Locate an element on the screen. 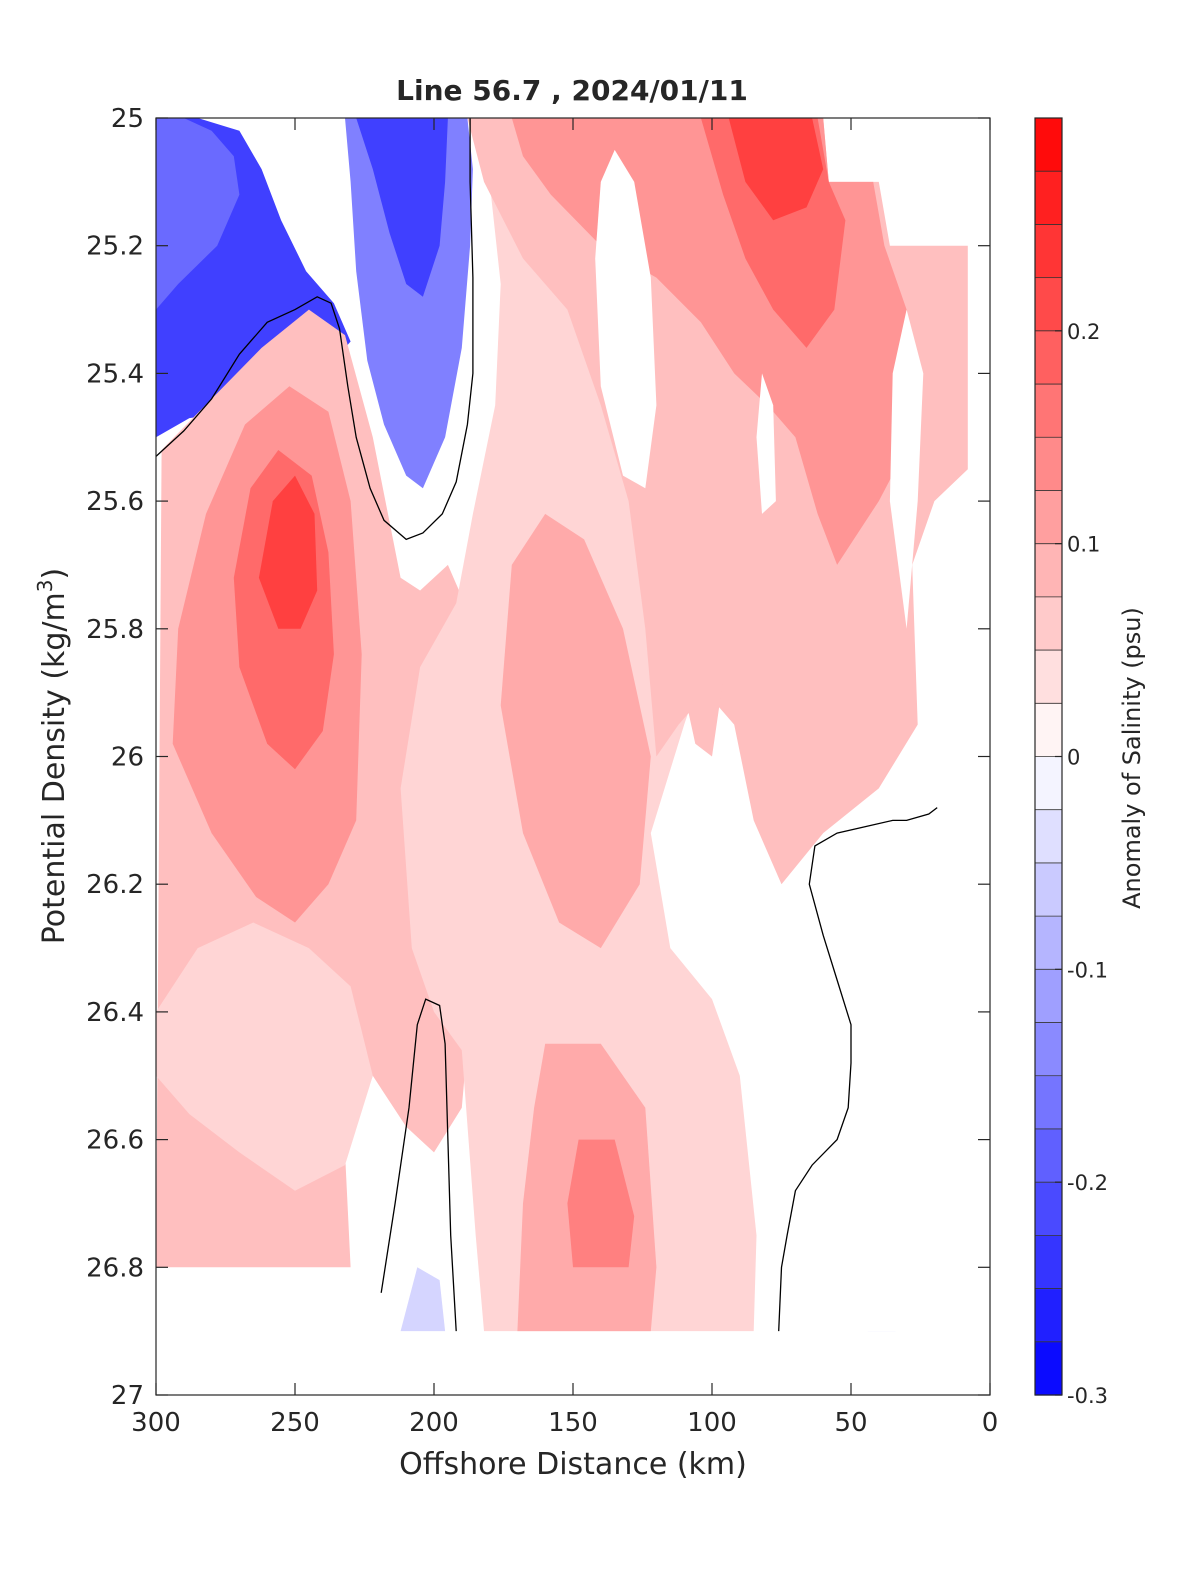 This screenshot has height=1575, width=1200. y-axis-label: Potential Density (kg/m3) is located at coordinates (52, 756).